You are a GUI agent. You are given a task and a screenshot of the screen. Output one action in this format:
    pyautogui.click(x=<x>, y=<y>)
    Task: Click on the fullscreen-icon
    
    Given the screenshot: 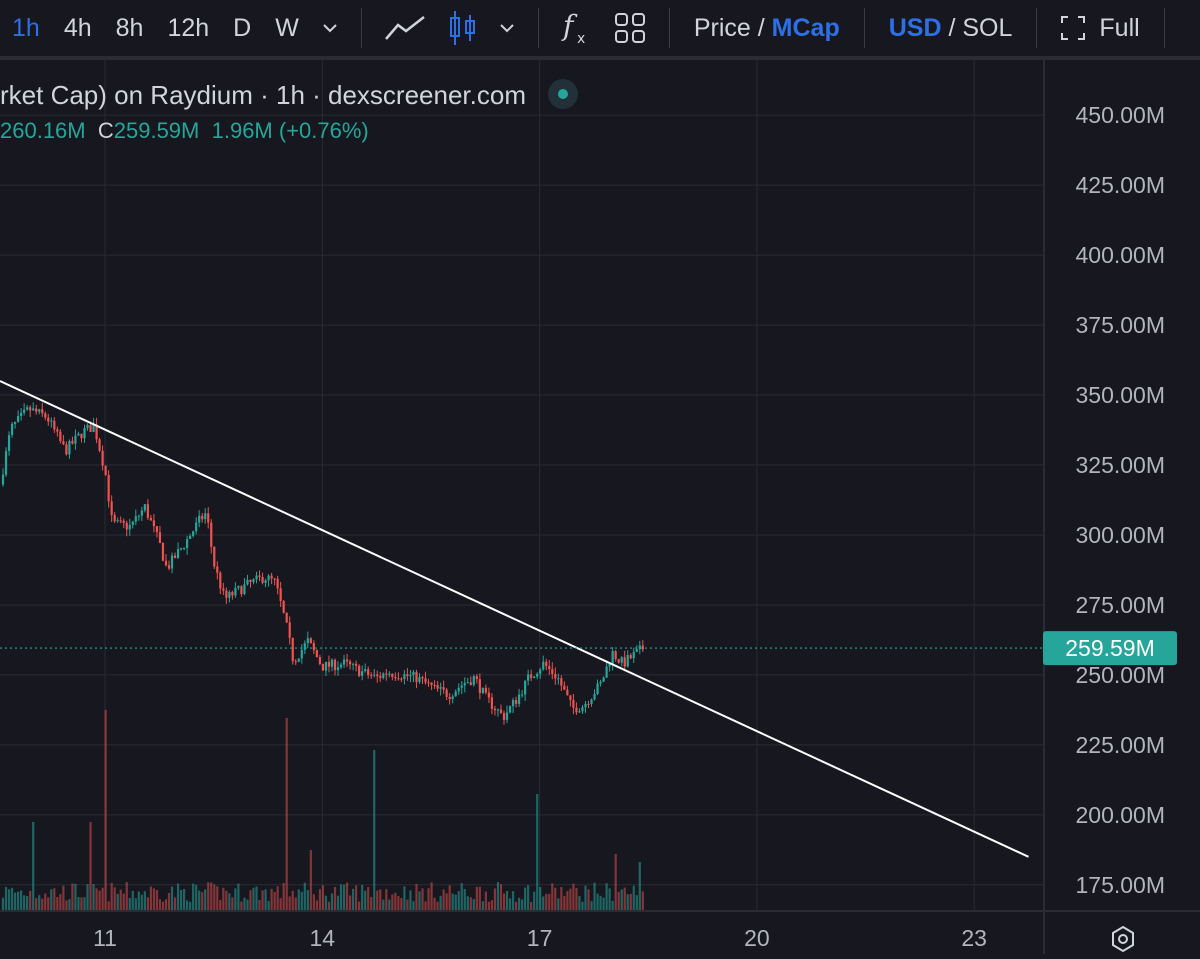 What is the action you would take?
    pyautogui.click(x=1073, y=28)
    